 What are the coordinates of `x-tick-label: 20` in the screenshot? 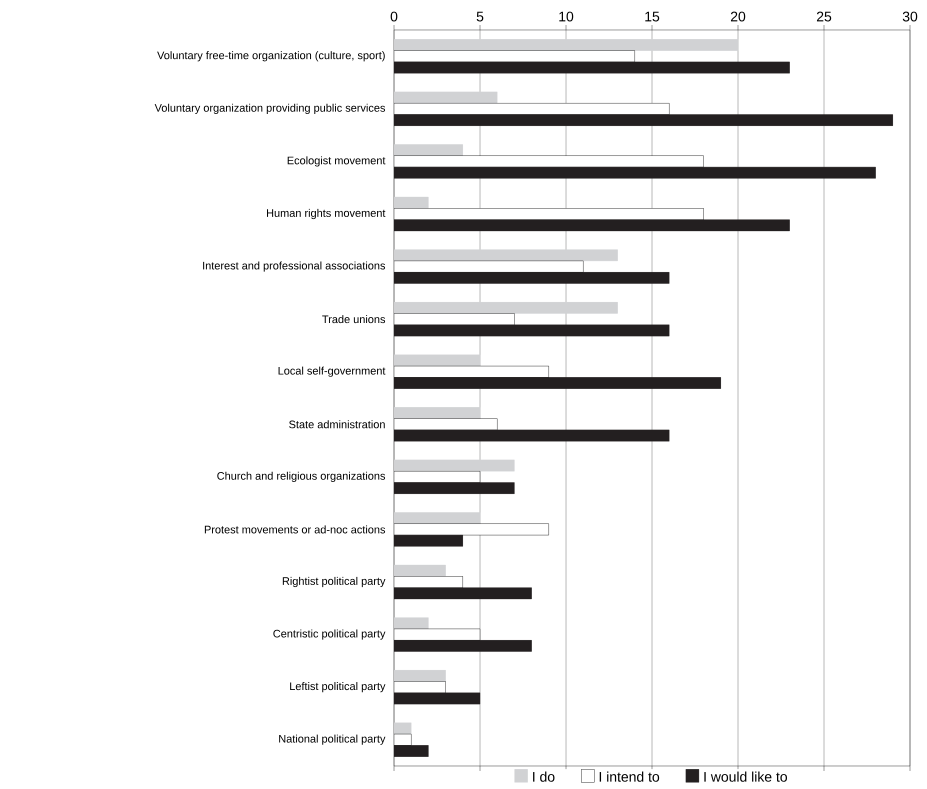 It's located at (738, 17).